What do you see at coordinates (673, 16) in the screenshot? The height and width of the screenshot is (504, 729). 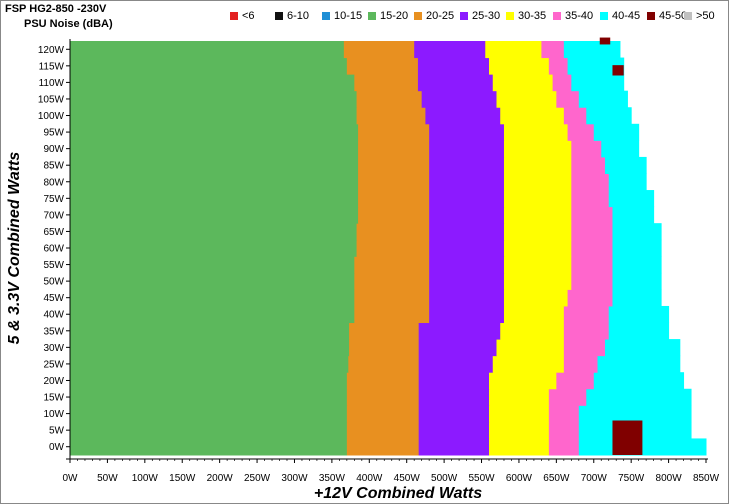 I see `legend-label: 45-50` at bounding box center [673, 16].